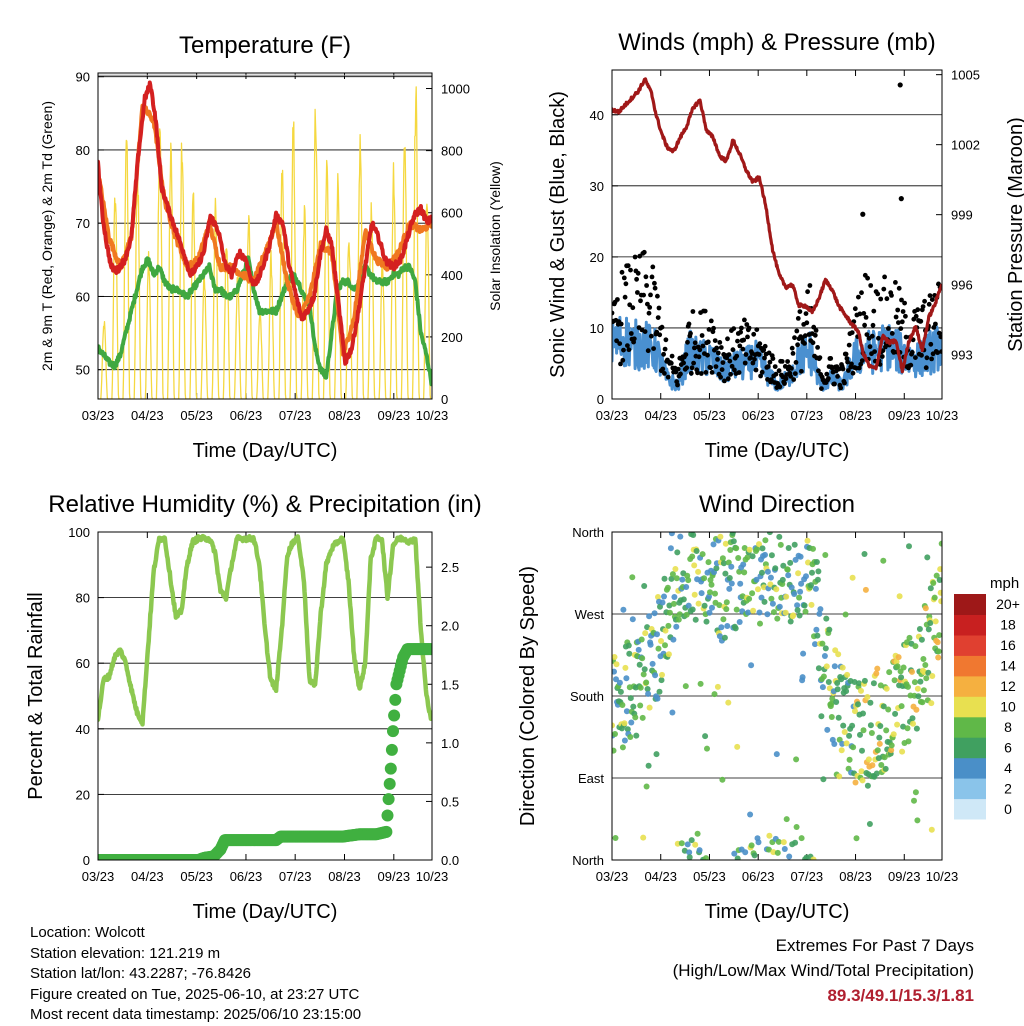 This screenshot has width=1024, height=1026. What do you see at coordinates (452, 275) in the screenshot?
I see `temperature-y2-tick-label: 400` at bounding box center [452, 275].